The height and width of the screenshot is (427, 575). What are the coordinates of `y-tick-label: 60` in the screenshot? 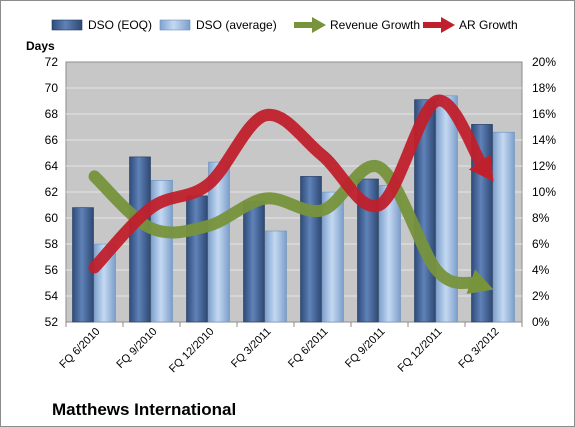 It's located at (52, 218).